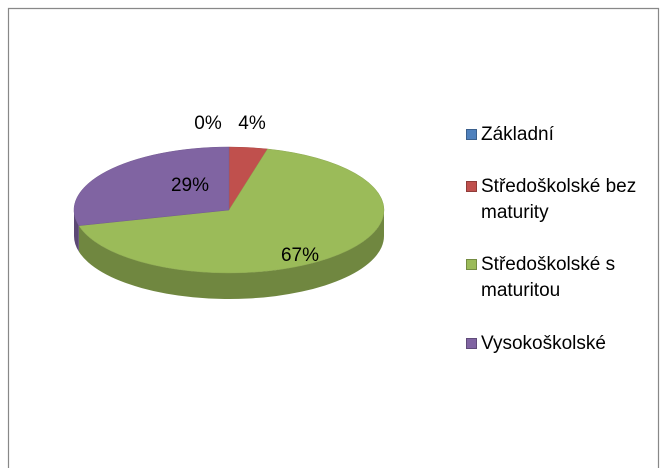 Image resolution: width=668 pixels, height=468 pixels. I want to click on legend-label: Vysokoškolské, so click(543, 343).